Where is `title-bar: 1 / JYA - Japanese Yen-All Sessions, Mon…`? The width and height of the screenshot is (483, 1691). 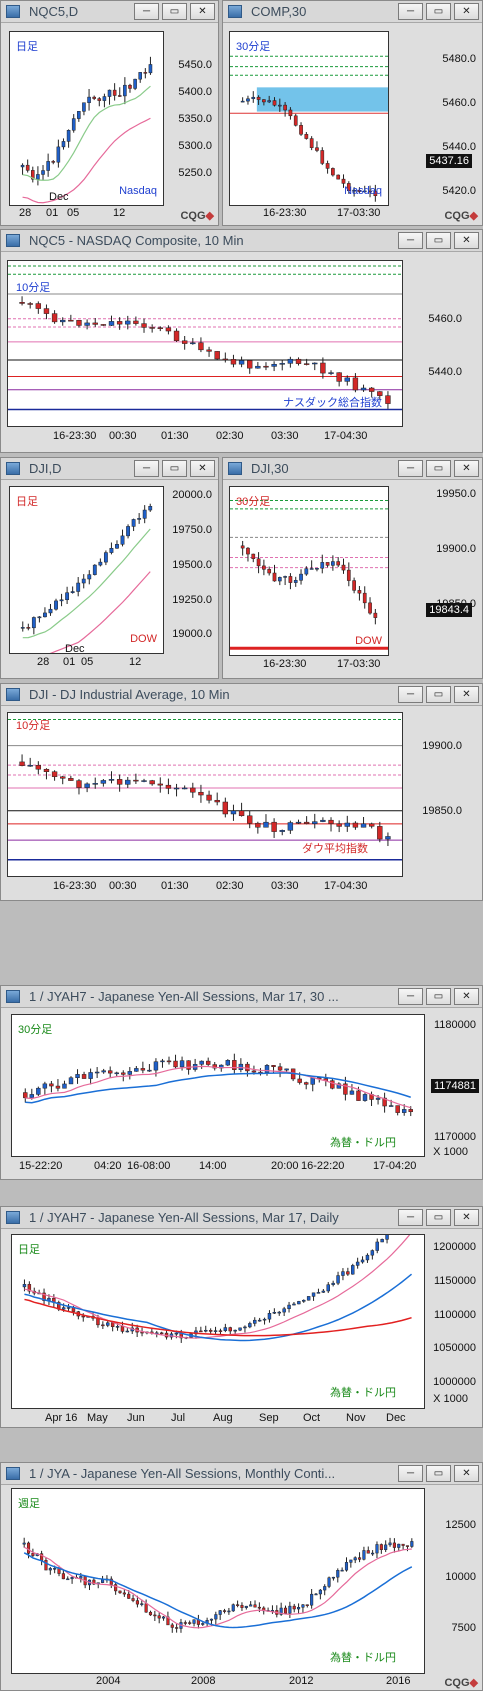
title-bar: 1 / JYA - Japanese Yen-All Sessions, Mon… is located at coordinates (241, 1474).